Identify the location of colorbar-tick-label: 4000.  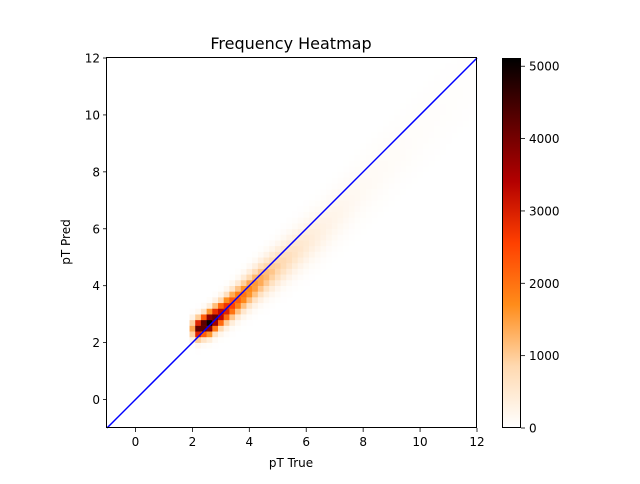
(544, 139).